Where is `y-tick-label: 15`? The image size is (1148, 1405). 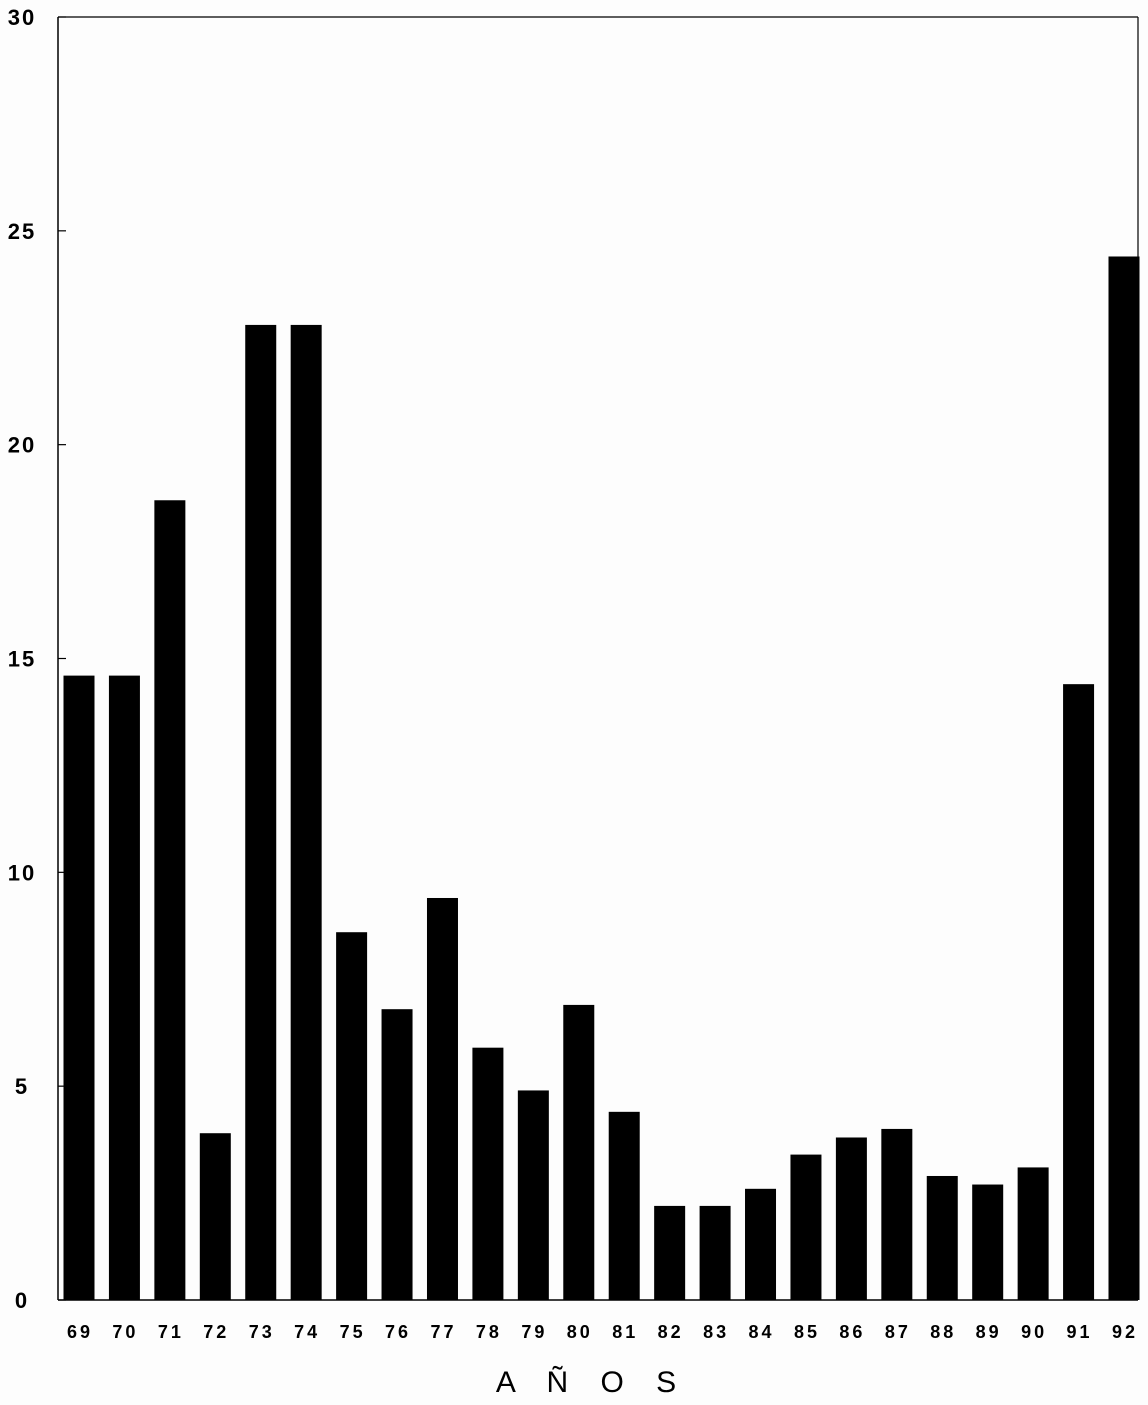
y-tick-label: 15 is located at coordinates (22, 659).